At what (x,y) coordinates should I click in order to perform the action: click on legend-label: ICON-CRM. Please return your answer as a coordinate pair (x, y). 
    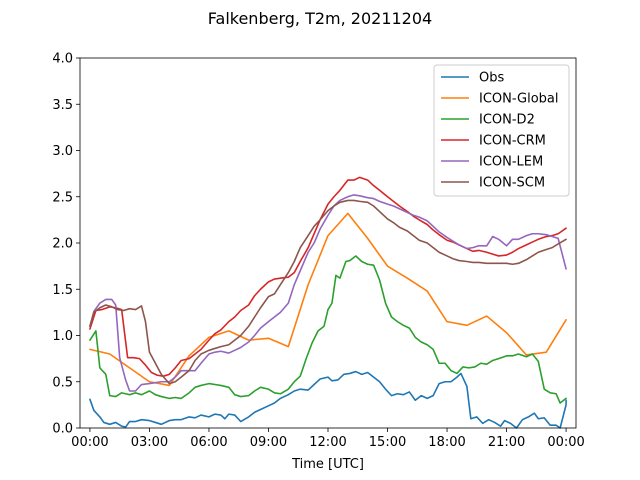
    Looking at the image, I should click on (512, 141).